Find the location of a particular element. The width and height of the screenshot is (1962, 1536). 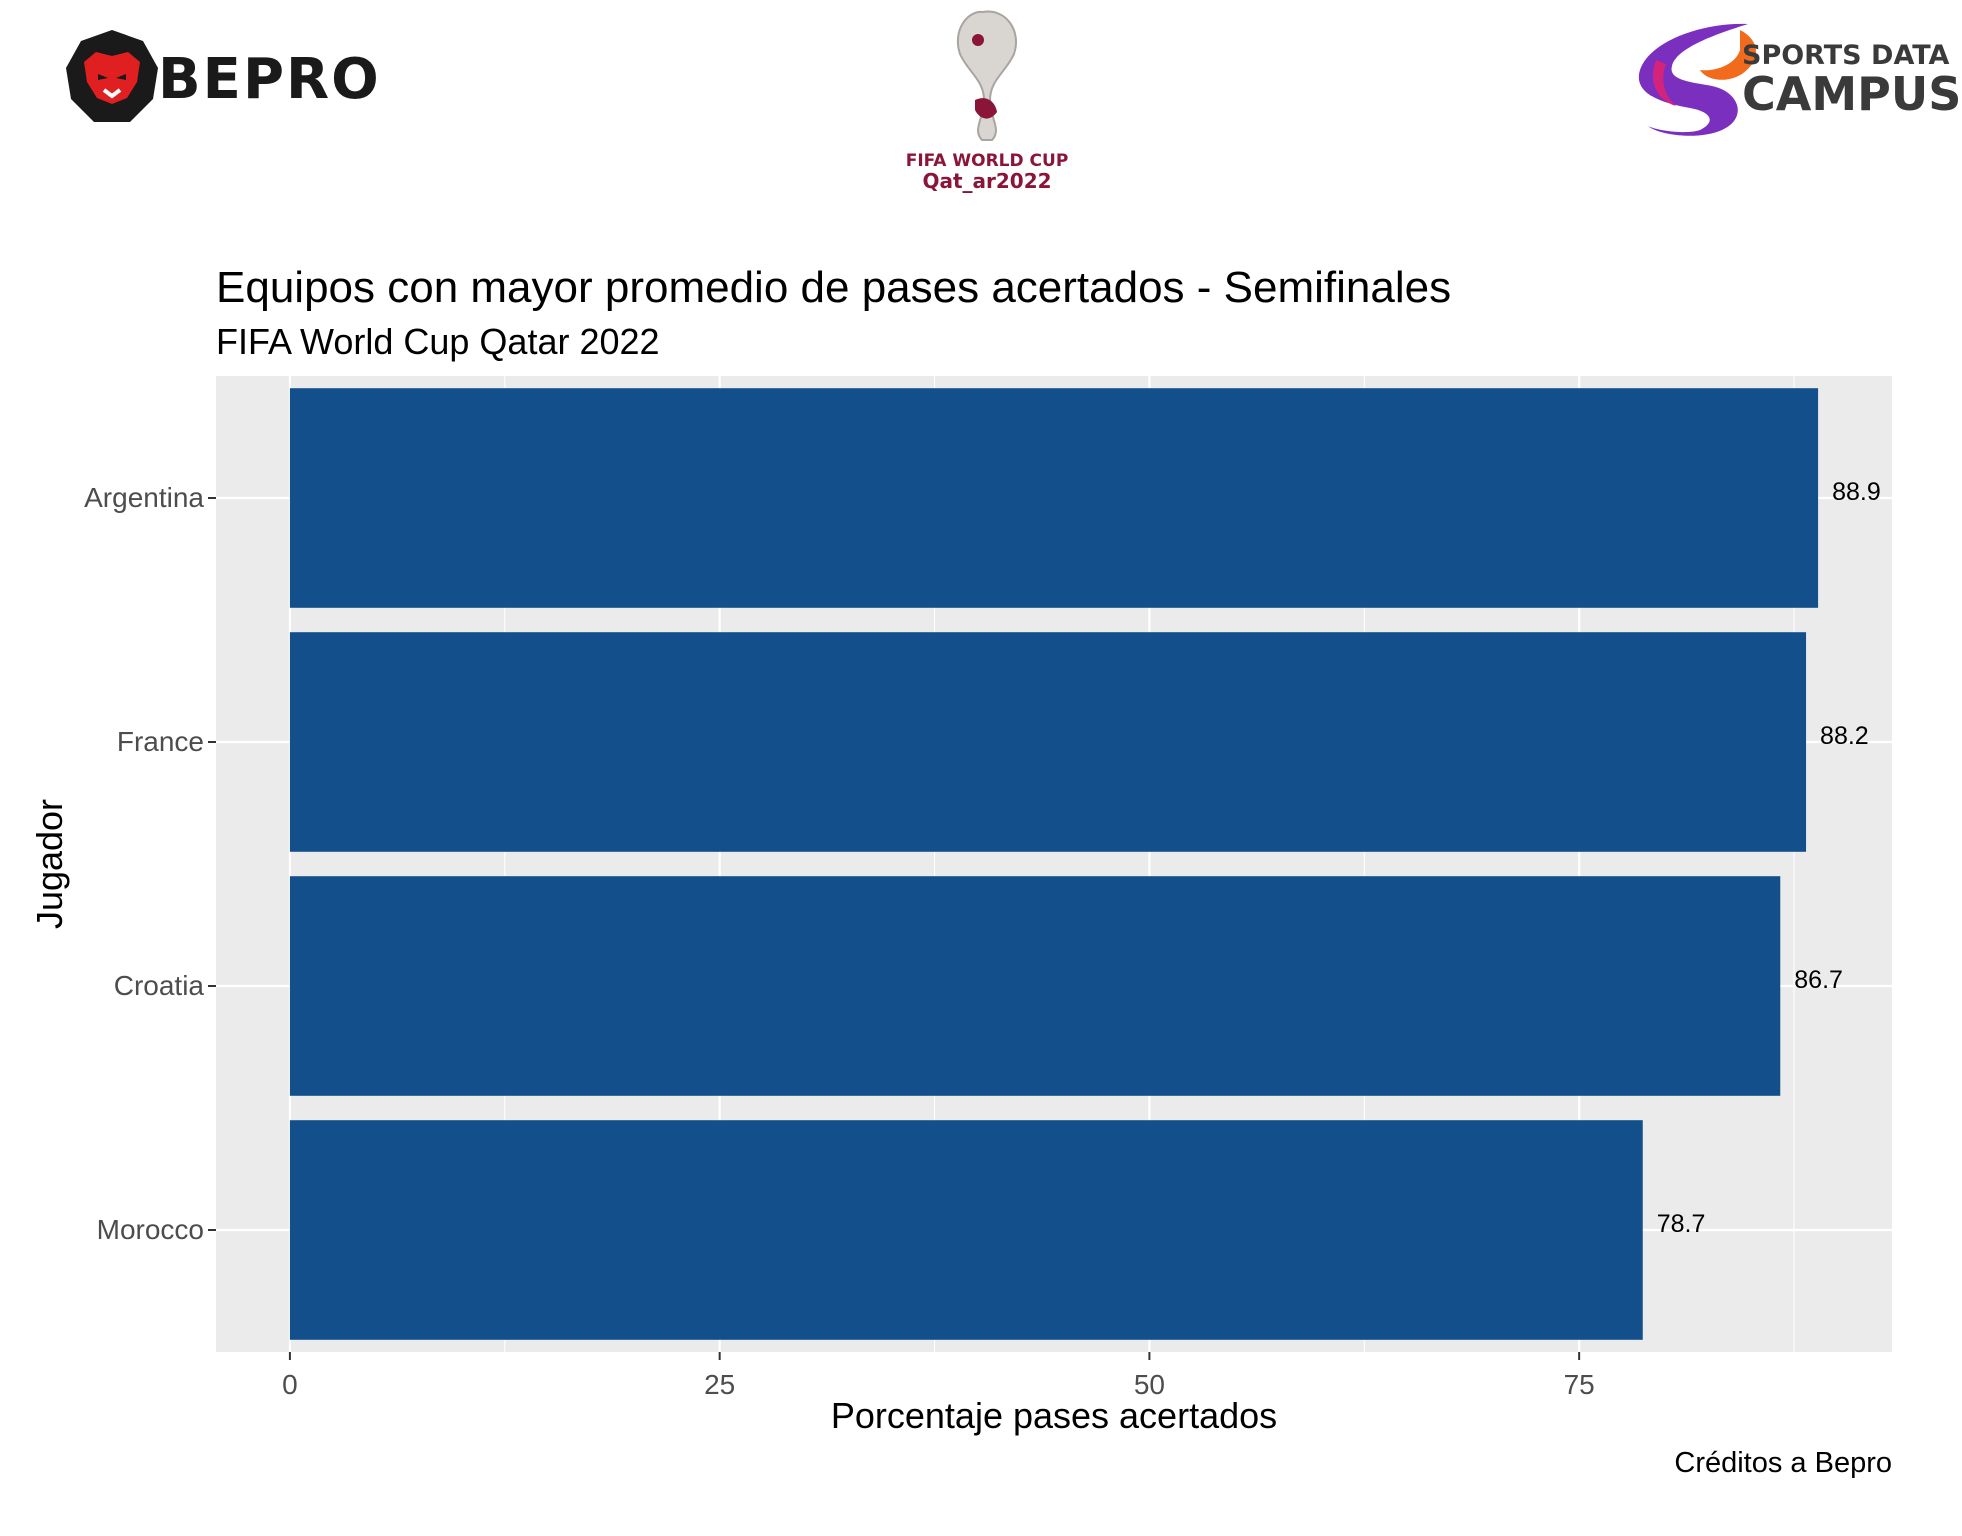

world-cup-logo: FIFA WORLD CUP Qat_ar2022 is located at coordinates (987, 101).